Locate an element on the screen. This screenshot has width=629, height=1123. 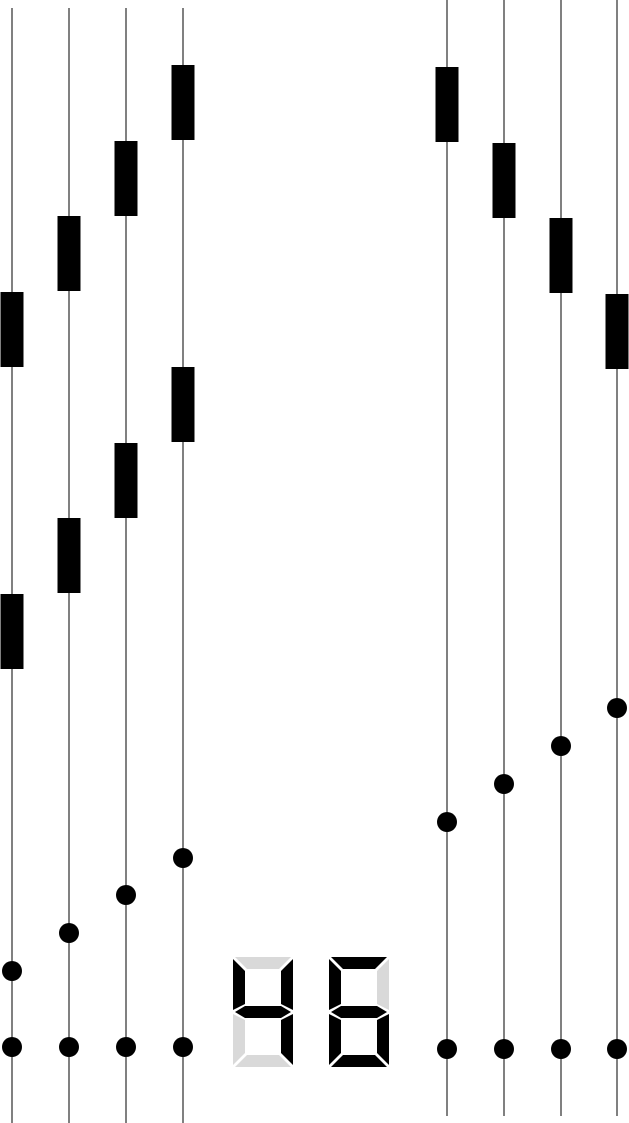
score-digit-1-segment-b is located at coordinates (287, 984).